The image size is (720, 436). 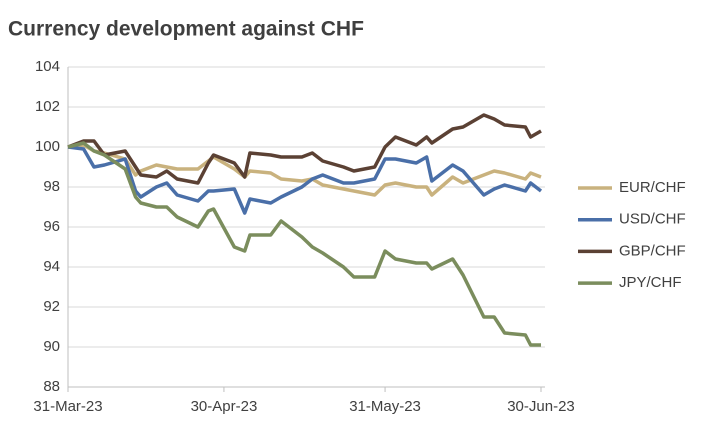 What do you see at coordinates (186, 29) in the screenshot?
I see `chart-title: Currency development against CHF` at bounding box center [186, 29].